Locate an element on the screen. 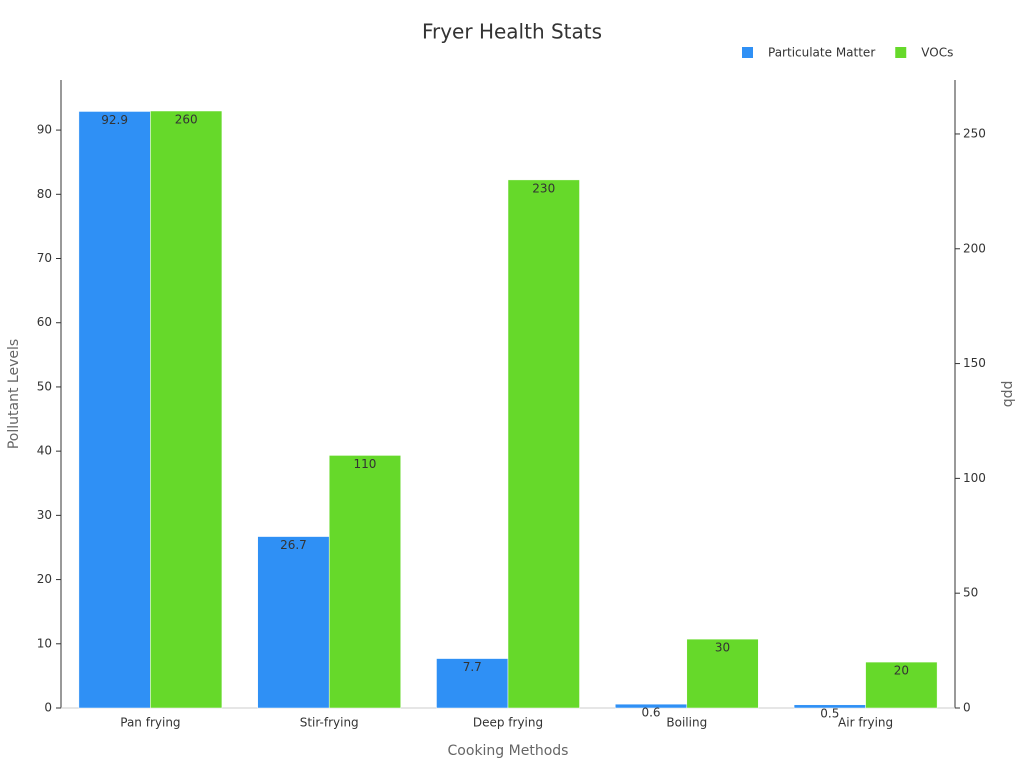 Image resolution: width=1024 pixels, height=768 pixels. x-tick-label: Air frying is located at coordinates (865, 723).